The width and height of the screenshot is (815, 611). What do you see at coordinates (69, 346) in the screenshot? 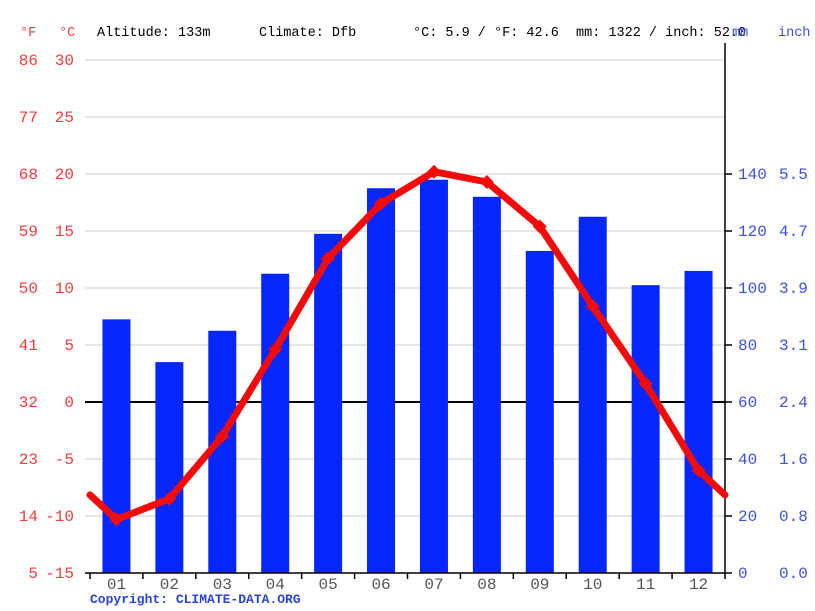
I see `celsius-tick-label: 5` at bounding box center [69, 346].